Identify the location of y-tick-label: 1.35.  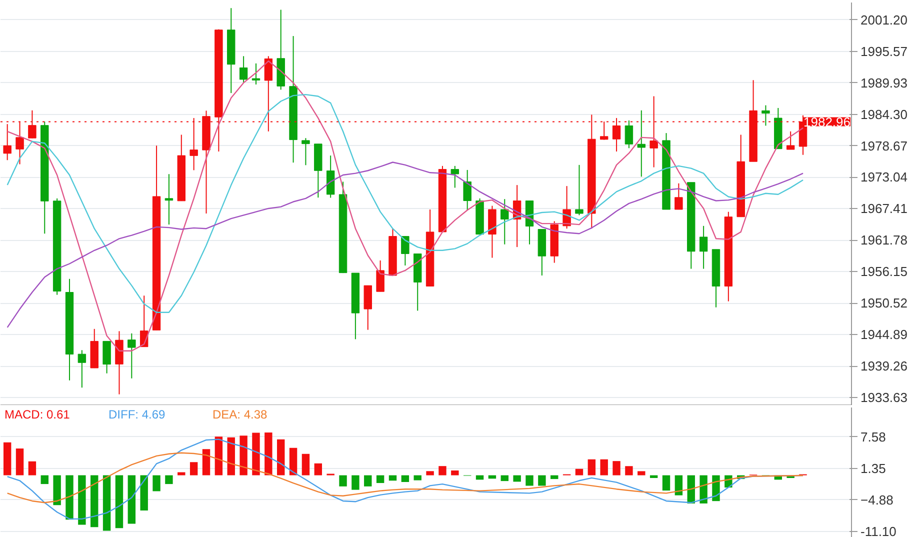
(873, 468).